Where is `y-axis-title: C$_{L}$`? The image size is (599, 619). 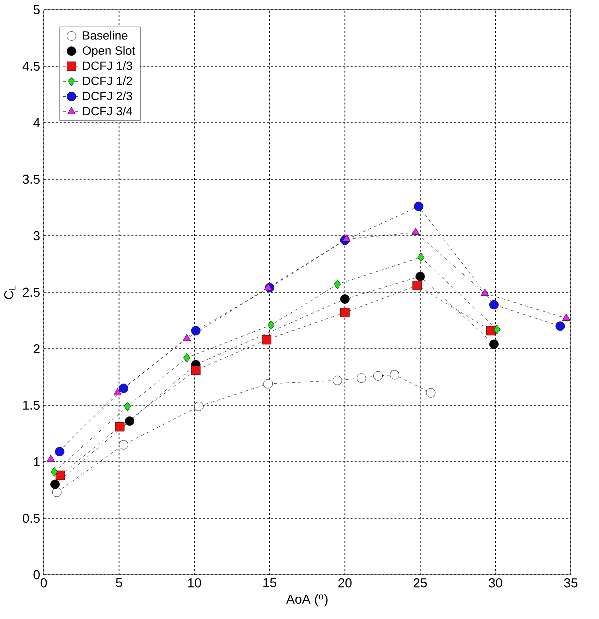 y-axis-title: C$_{L}$ is located at coordinates (10, 293).